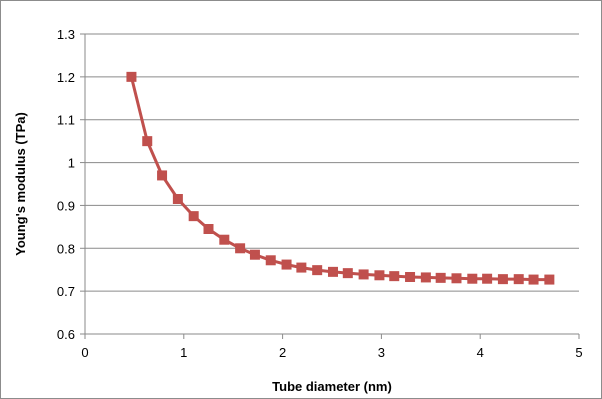  Describe the element at coordinates (66, 248) in the screenshot. I see `y-tick-label: 0.8` at that location.